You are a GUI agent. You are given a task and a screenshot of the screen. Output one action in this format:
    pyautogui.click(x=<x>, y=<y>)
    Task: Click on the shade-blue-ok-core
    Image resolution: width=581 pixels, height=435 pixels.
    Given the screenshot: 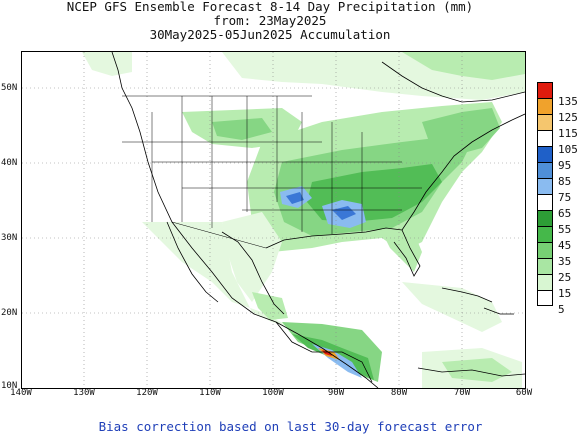 What is the action you would take?
    pyautogui.click(x=295, y=198)
    